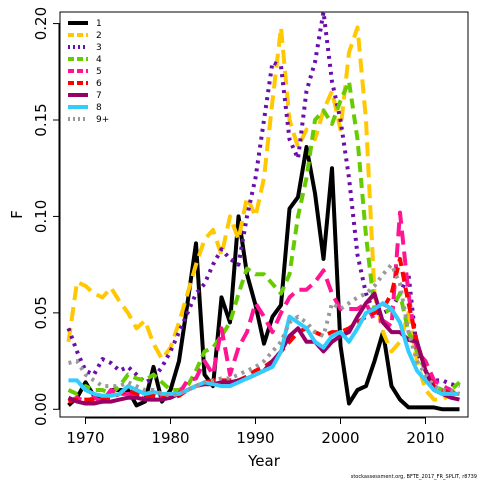 The height and width of the screenshot is (480, 480). I want to click on y-tick-label: 0.10, so click(41, 216).